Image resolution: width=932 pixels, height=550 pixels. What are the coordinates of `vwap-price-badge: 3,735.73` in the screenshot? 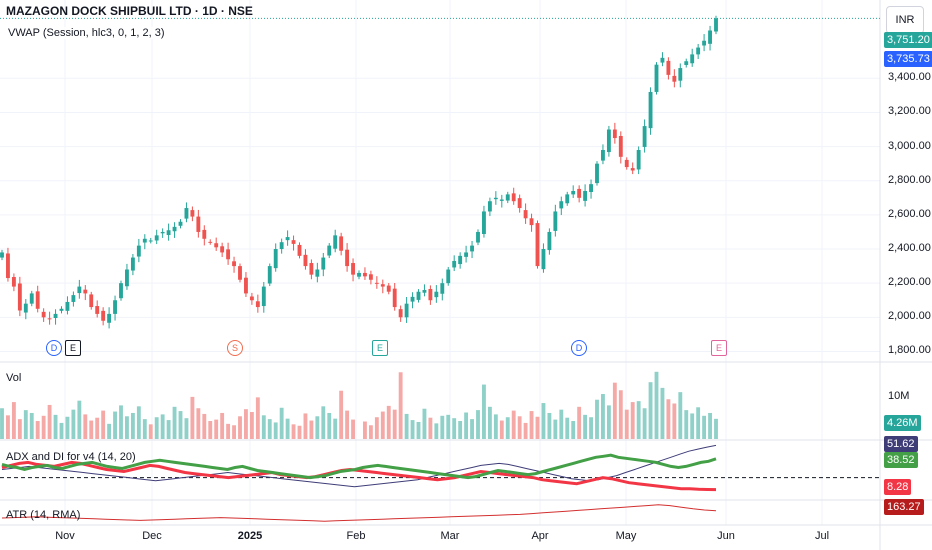 It's located at (908, 59).